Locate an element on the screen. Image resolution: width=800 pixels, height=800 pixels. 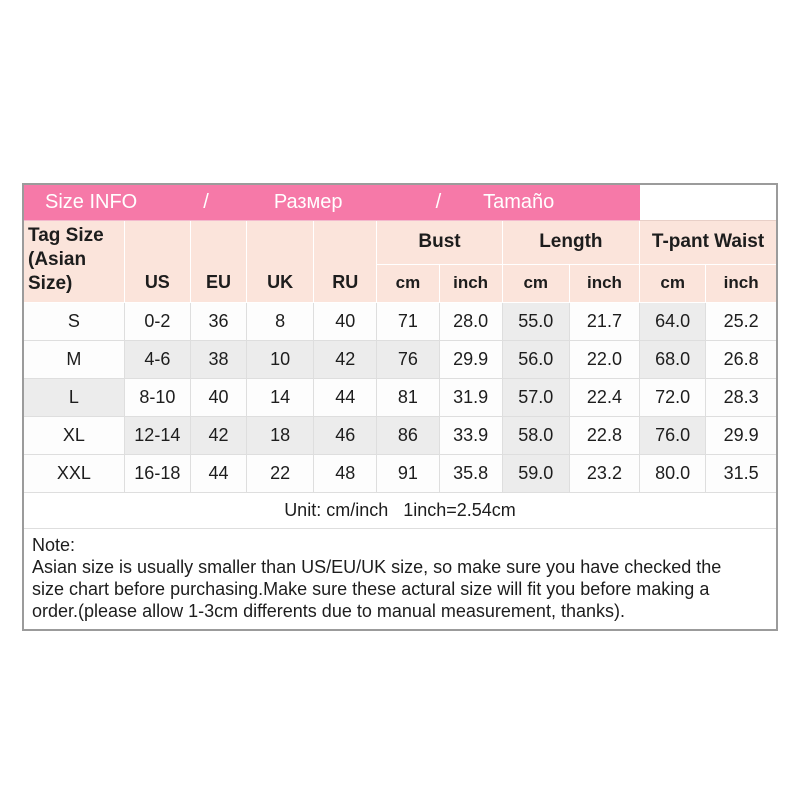
size-cell: 22.4 is located at coordinates (604, 397).